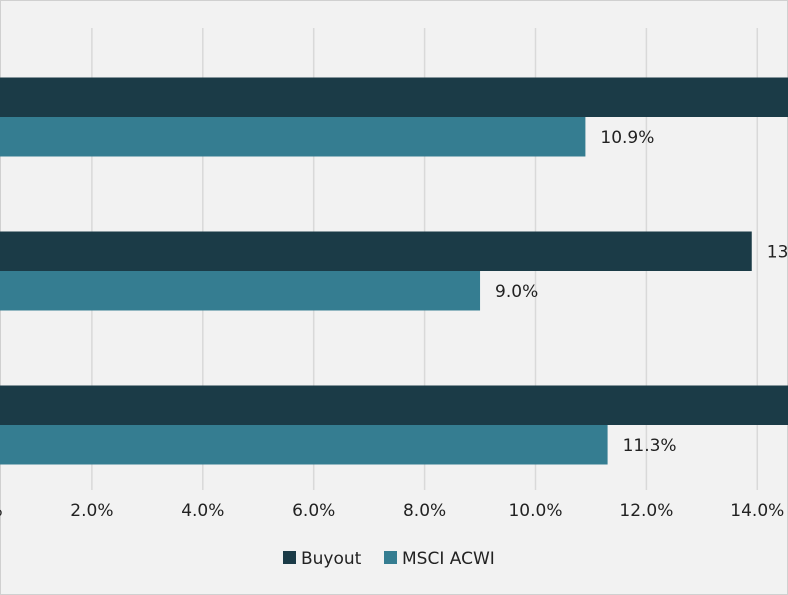  Describe the element at coordinates (424, 511) in the screenshot. I see `x-tick-label: 8.0%` at that location.